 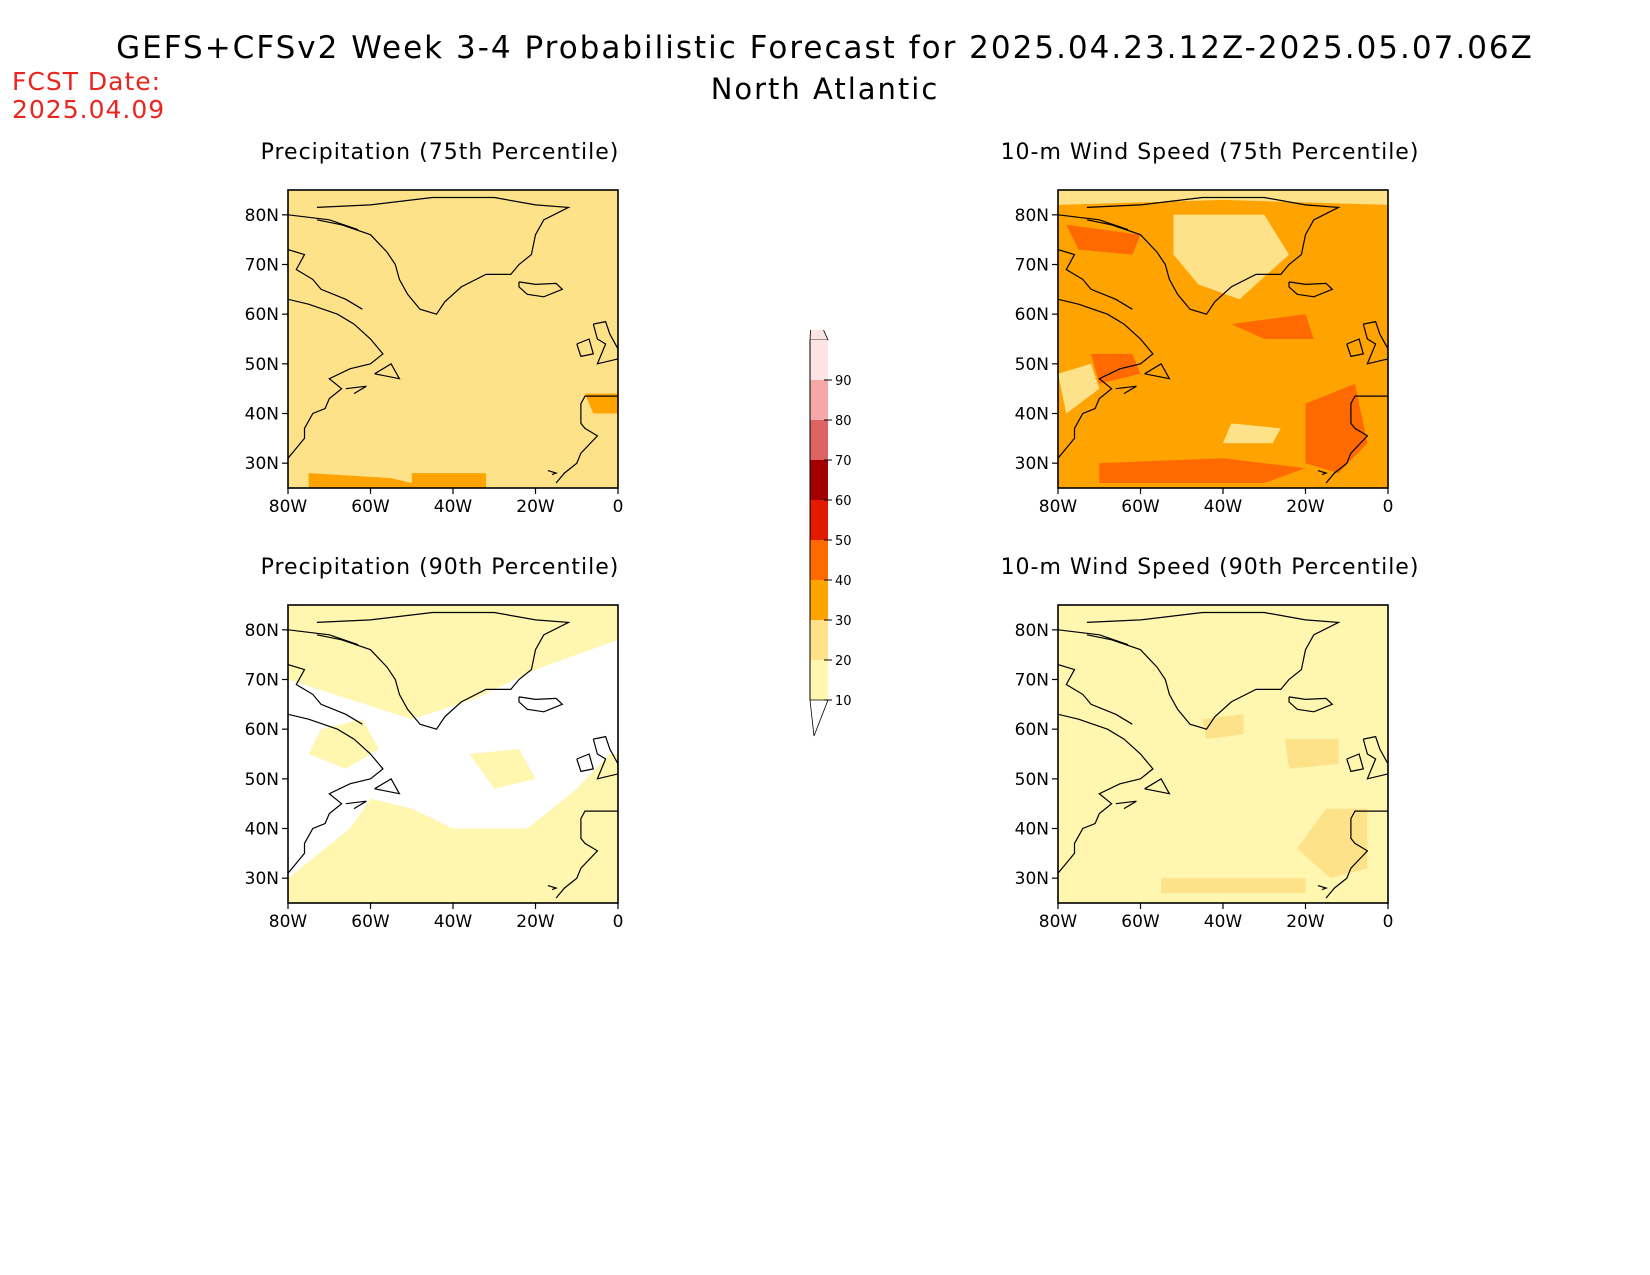 I want to click on colorbar-bottom-triangle, so click(x=819, y=718).